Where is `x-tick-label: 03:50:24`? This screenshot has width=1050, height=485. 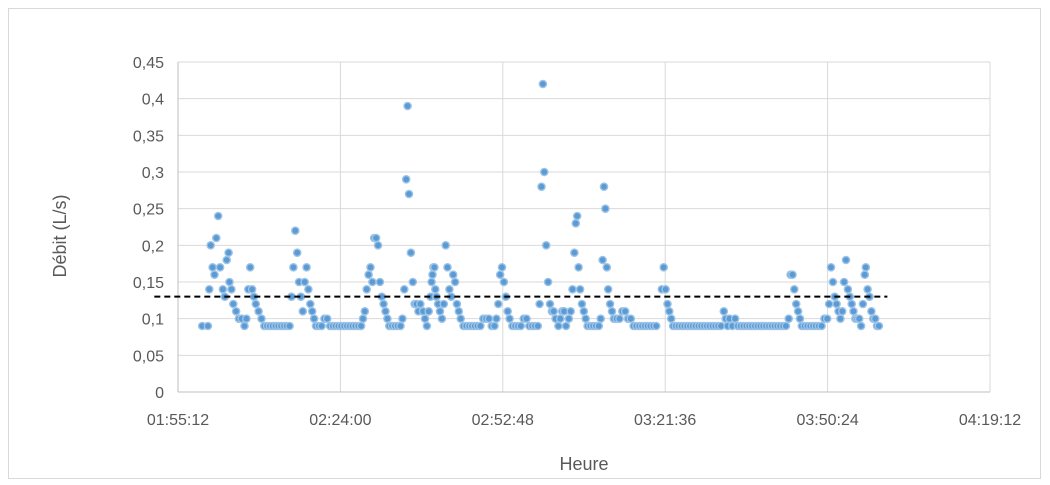 x-tick-label: 03:50:24 is located at coordinates (827, 420).